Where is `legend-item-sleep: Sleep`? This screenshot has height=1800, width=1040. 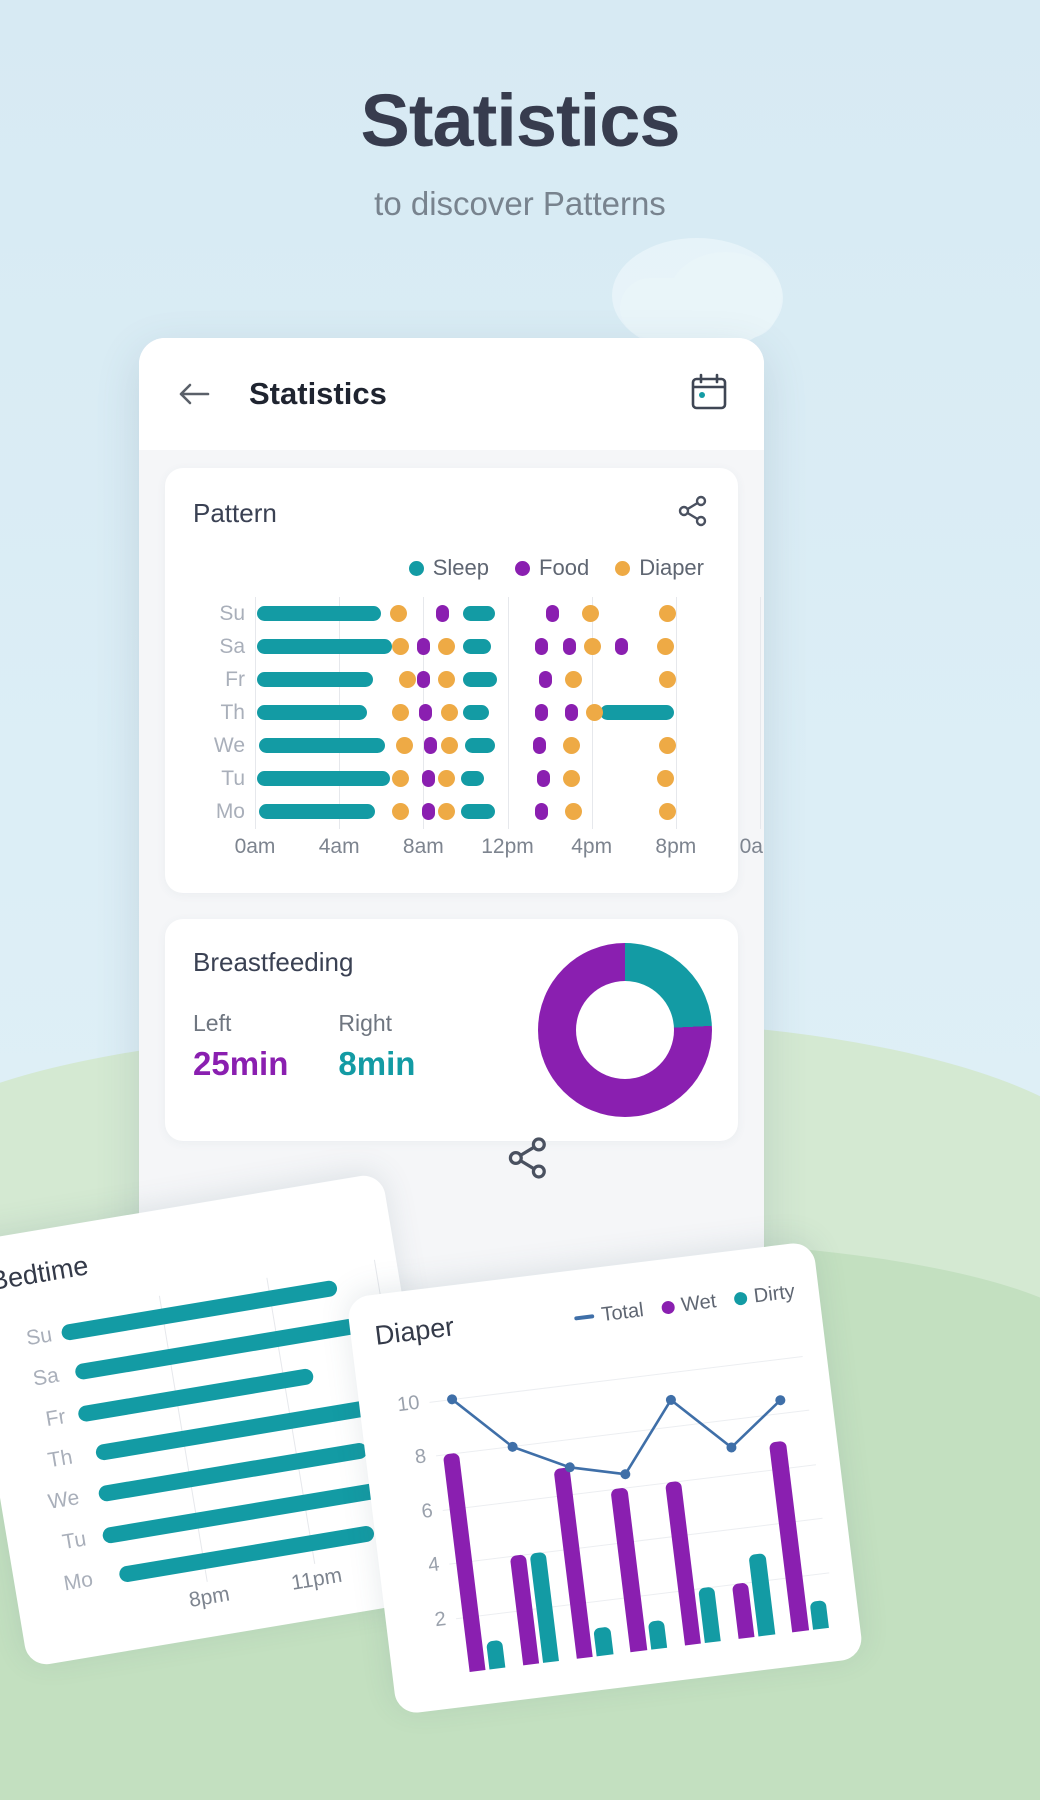 legend-item-sleep: Sleep is located at coordinates (448, 568).